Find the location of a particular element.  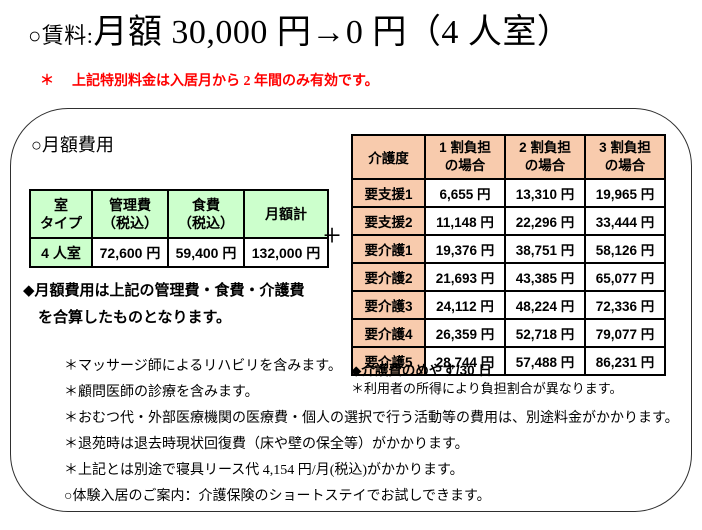

page-title-prefix: ○賃料: is located at coordinates (61, 35).